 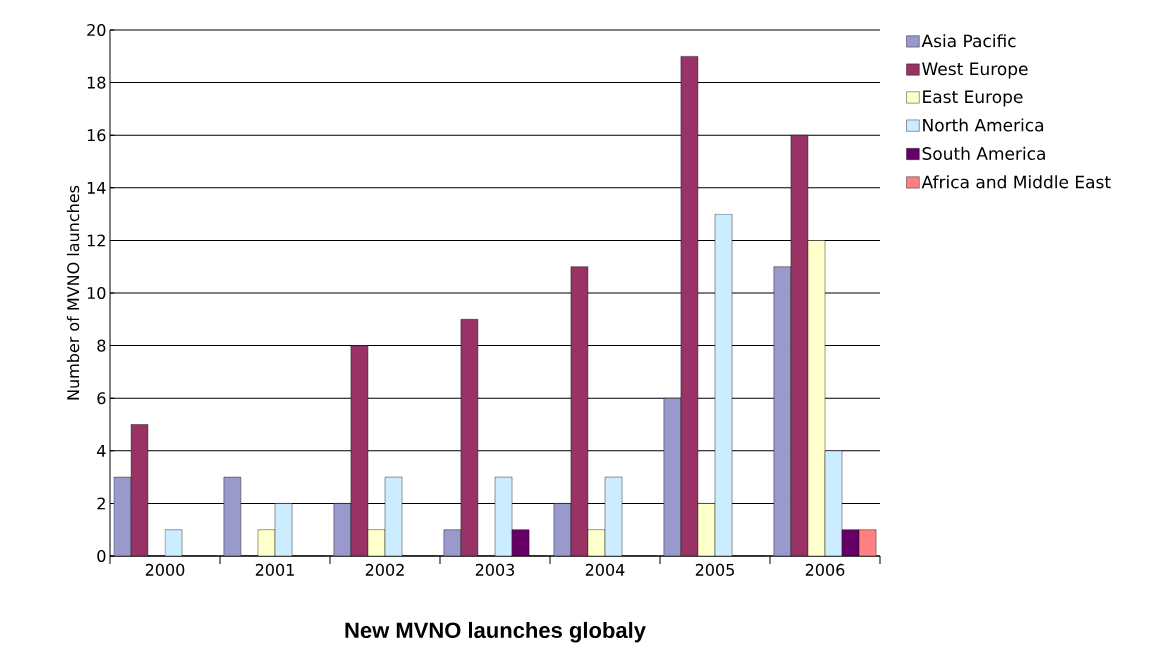 I want to click on x-tick-label: 2000, so click(x=165, y=569).